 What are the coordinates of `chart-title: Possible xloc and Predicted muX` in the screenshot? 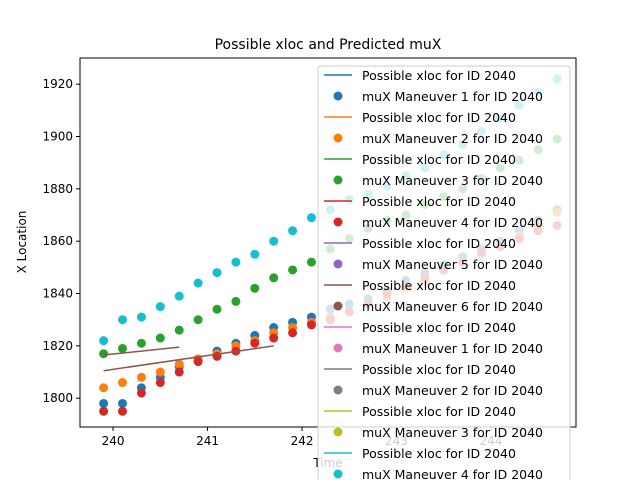 It's located at (328, 45).